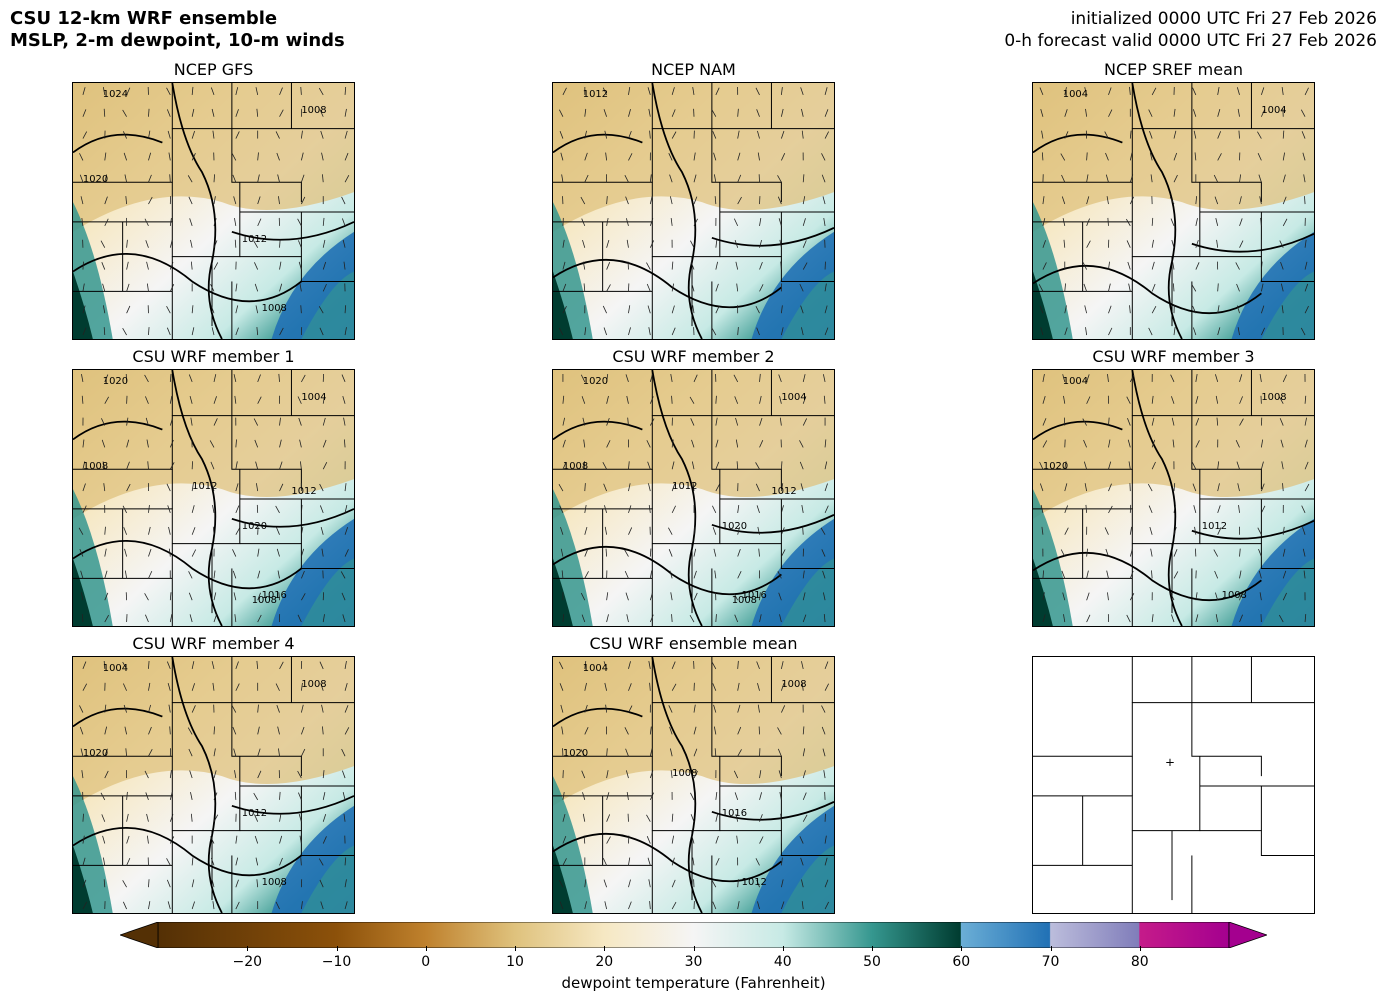  I want to click on colorbar-tick-label: 30, so click(693, 962).